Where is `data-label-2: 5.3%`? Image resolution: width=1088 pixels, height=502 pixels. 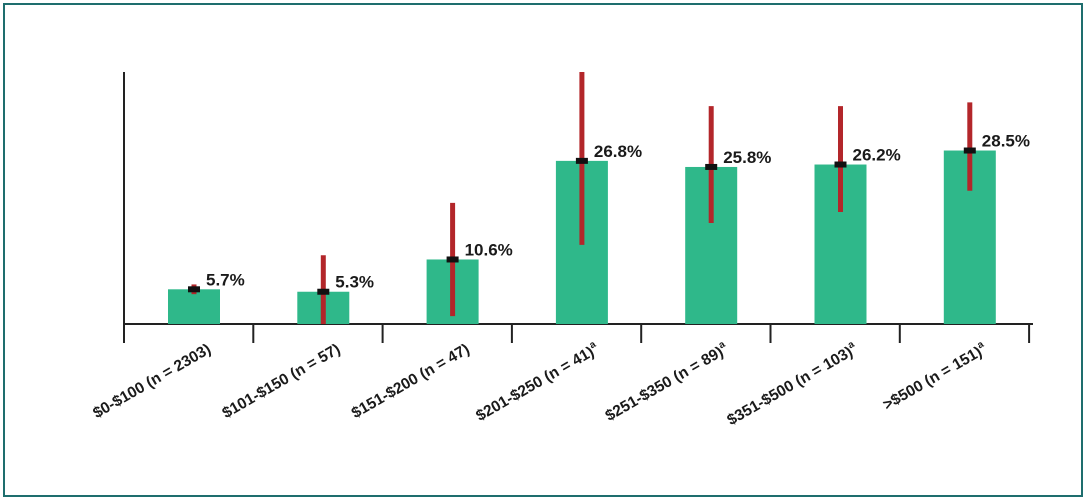 data-label-2: 5.3% is located at coordinates (354, 282).